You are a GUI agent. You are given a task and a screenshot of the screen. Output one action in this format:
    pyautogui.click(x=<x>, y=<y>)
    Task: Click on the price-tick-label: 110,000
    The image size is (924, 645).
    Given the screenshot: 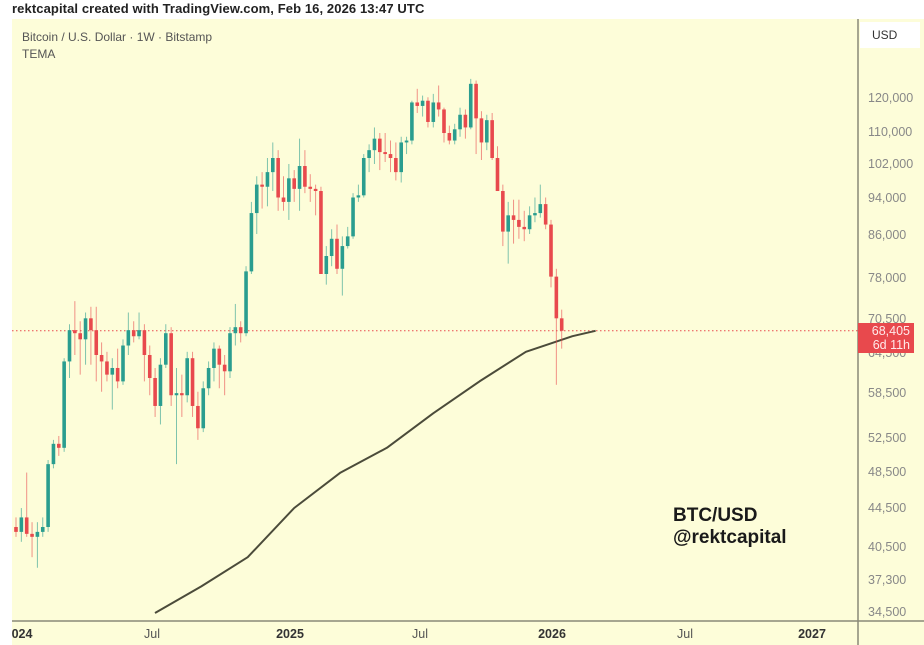 What is the action you would take?
    pyautogui.click(x=890, y=132)
    